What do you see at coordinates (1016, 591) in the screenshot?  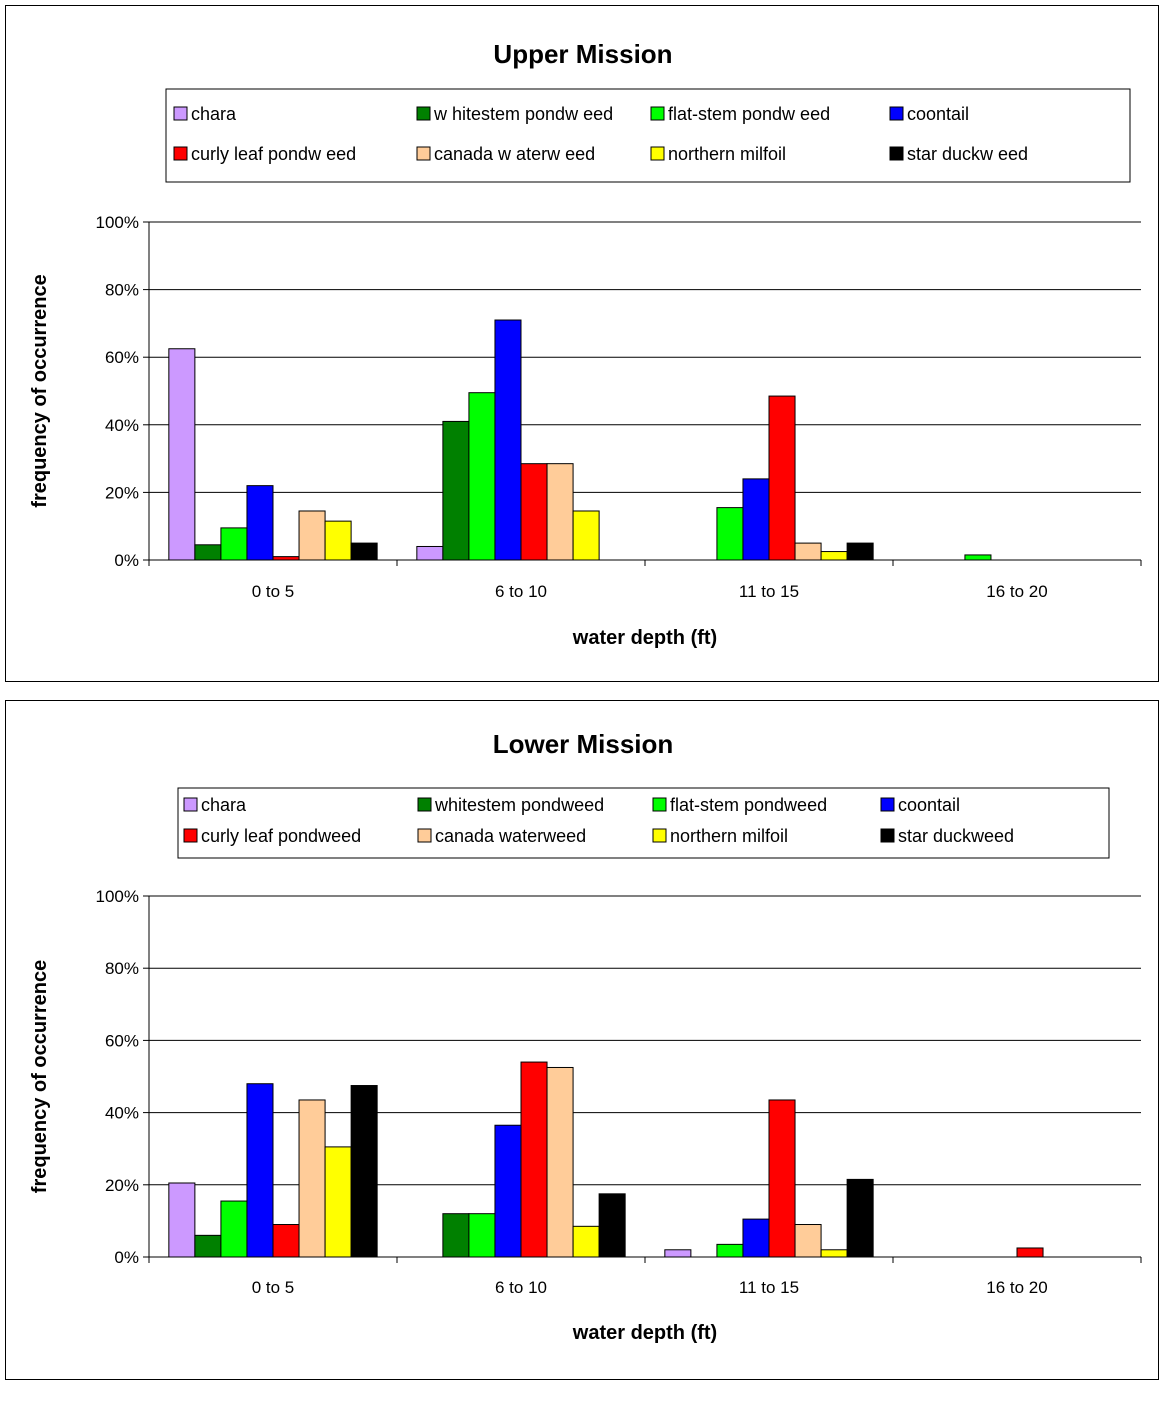 I see `upper-x-tick-label: 16 to 20` at bounding box center [1016, 591].